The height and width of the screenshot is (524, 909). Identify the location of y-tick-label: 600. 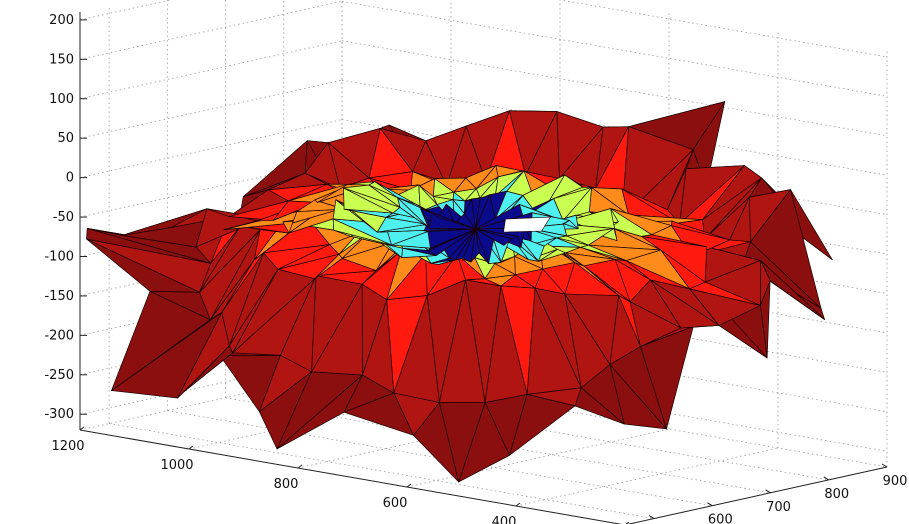
(720, 518).